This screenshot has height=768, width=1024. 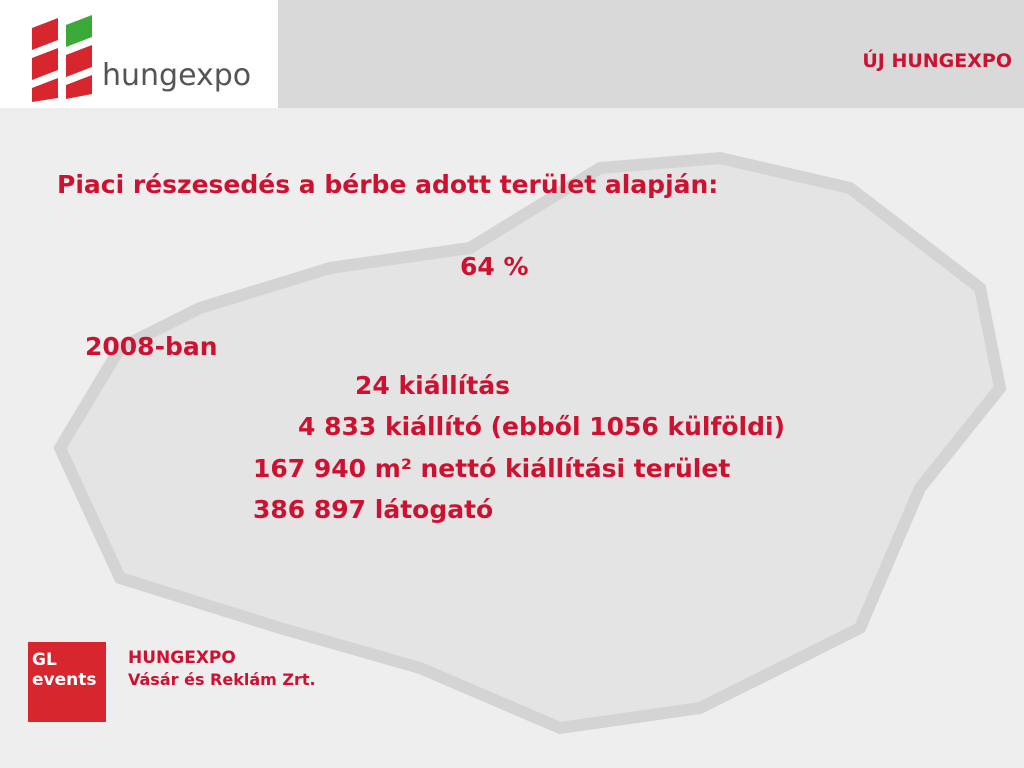 What do you see at coordinates (177, 75) in the screenshot?
I see `logo-text: hungexpo` at bounding box center [177, 75].